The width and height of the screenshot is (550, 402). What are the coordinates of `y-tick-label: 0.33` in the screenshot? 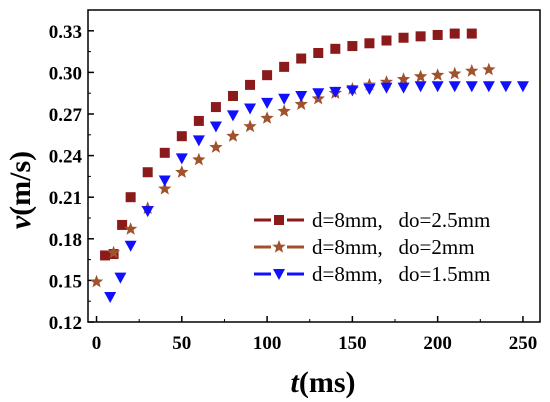 It's located at (65, 32).